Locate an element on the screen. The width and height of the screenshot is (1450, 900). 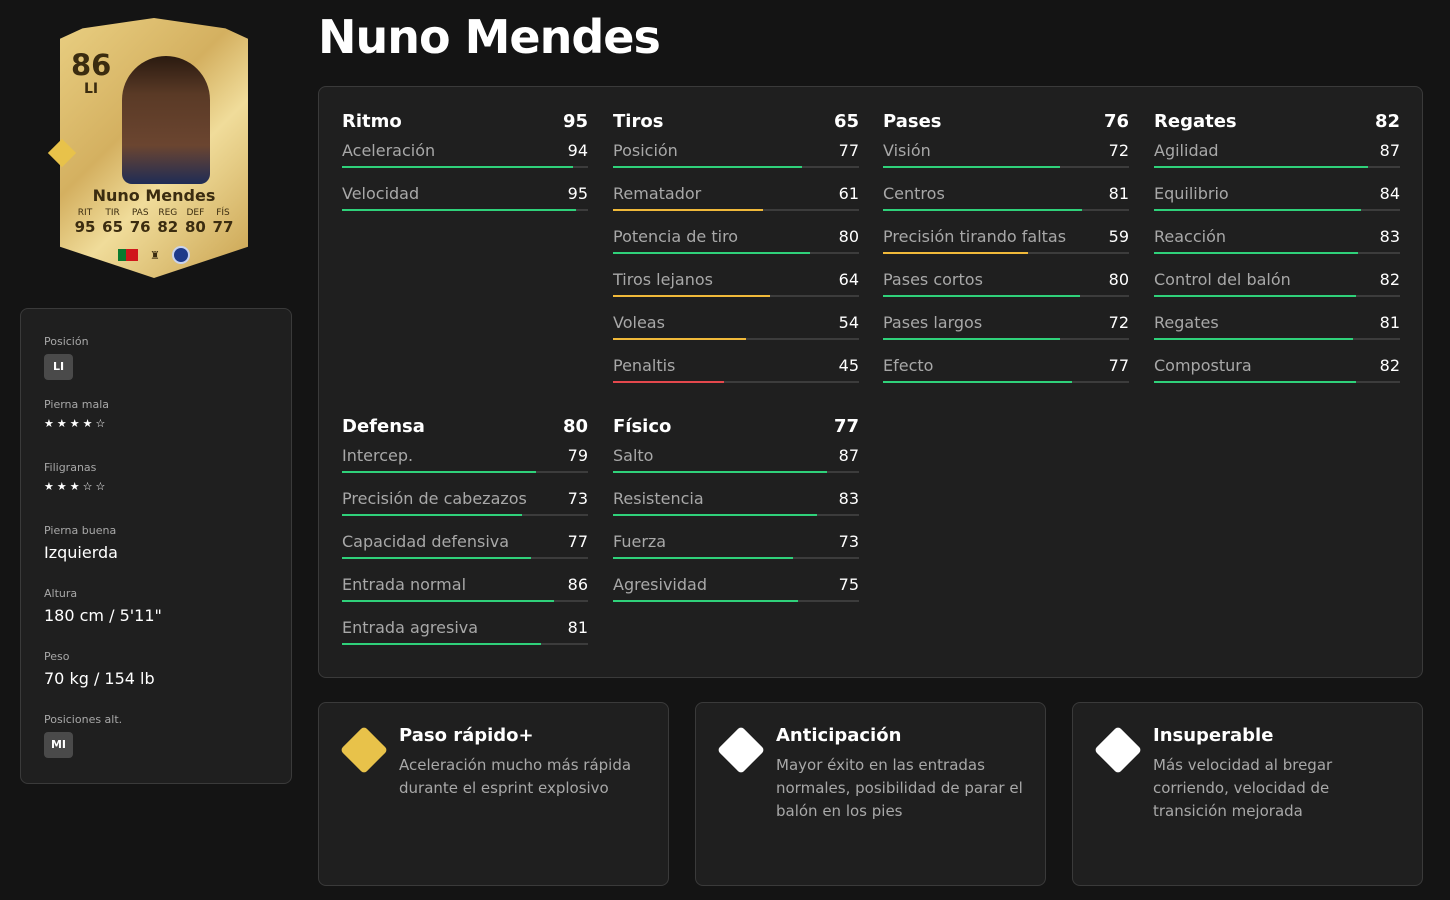
stat-name: Salto is located at coordinates (633, 455).